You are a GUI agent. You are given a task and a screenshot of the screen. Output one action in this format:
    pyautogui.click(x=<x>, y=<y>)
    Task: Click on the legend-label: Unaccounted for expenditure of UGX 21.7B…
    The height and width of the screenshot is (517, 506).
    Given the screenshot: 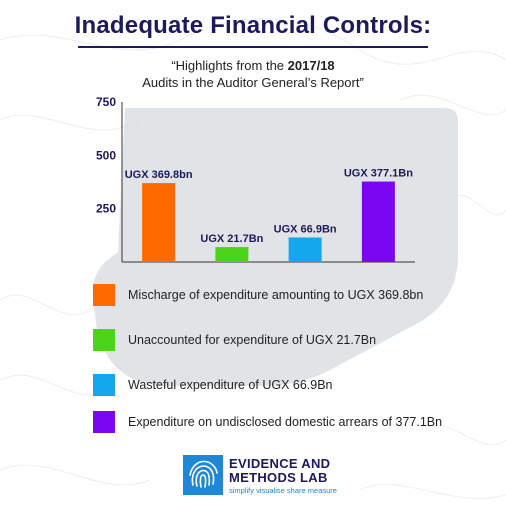 What is the action you would take?
    pyautogui.click(x=252, y=340)
    